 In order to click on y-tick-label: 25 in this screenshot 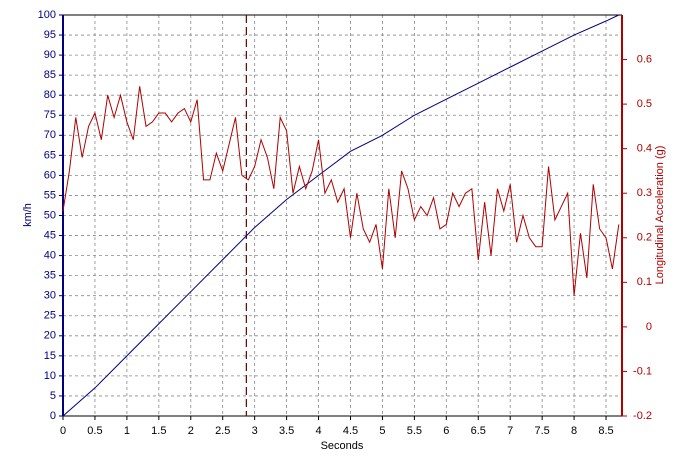, I will do `click(50, 316)`.